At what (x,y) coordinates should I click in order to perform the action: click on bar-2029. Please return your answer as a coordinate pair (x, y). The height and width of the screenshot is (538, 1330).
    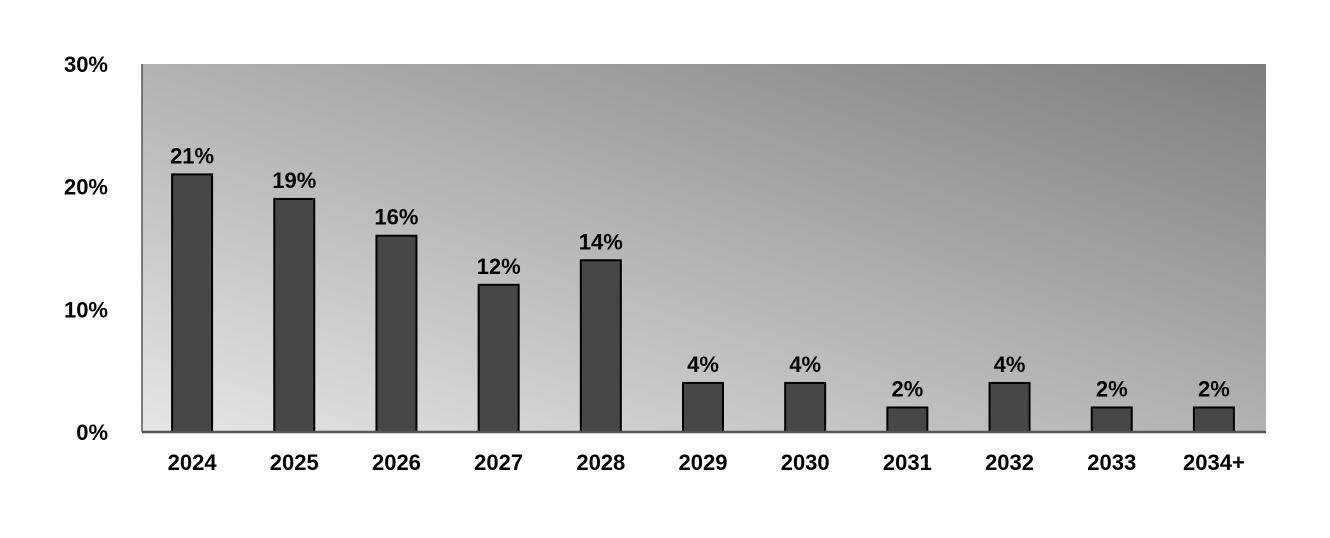
    Looking at the image, I should click on (703, 407).